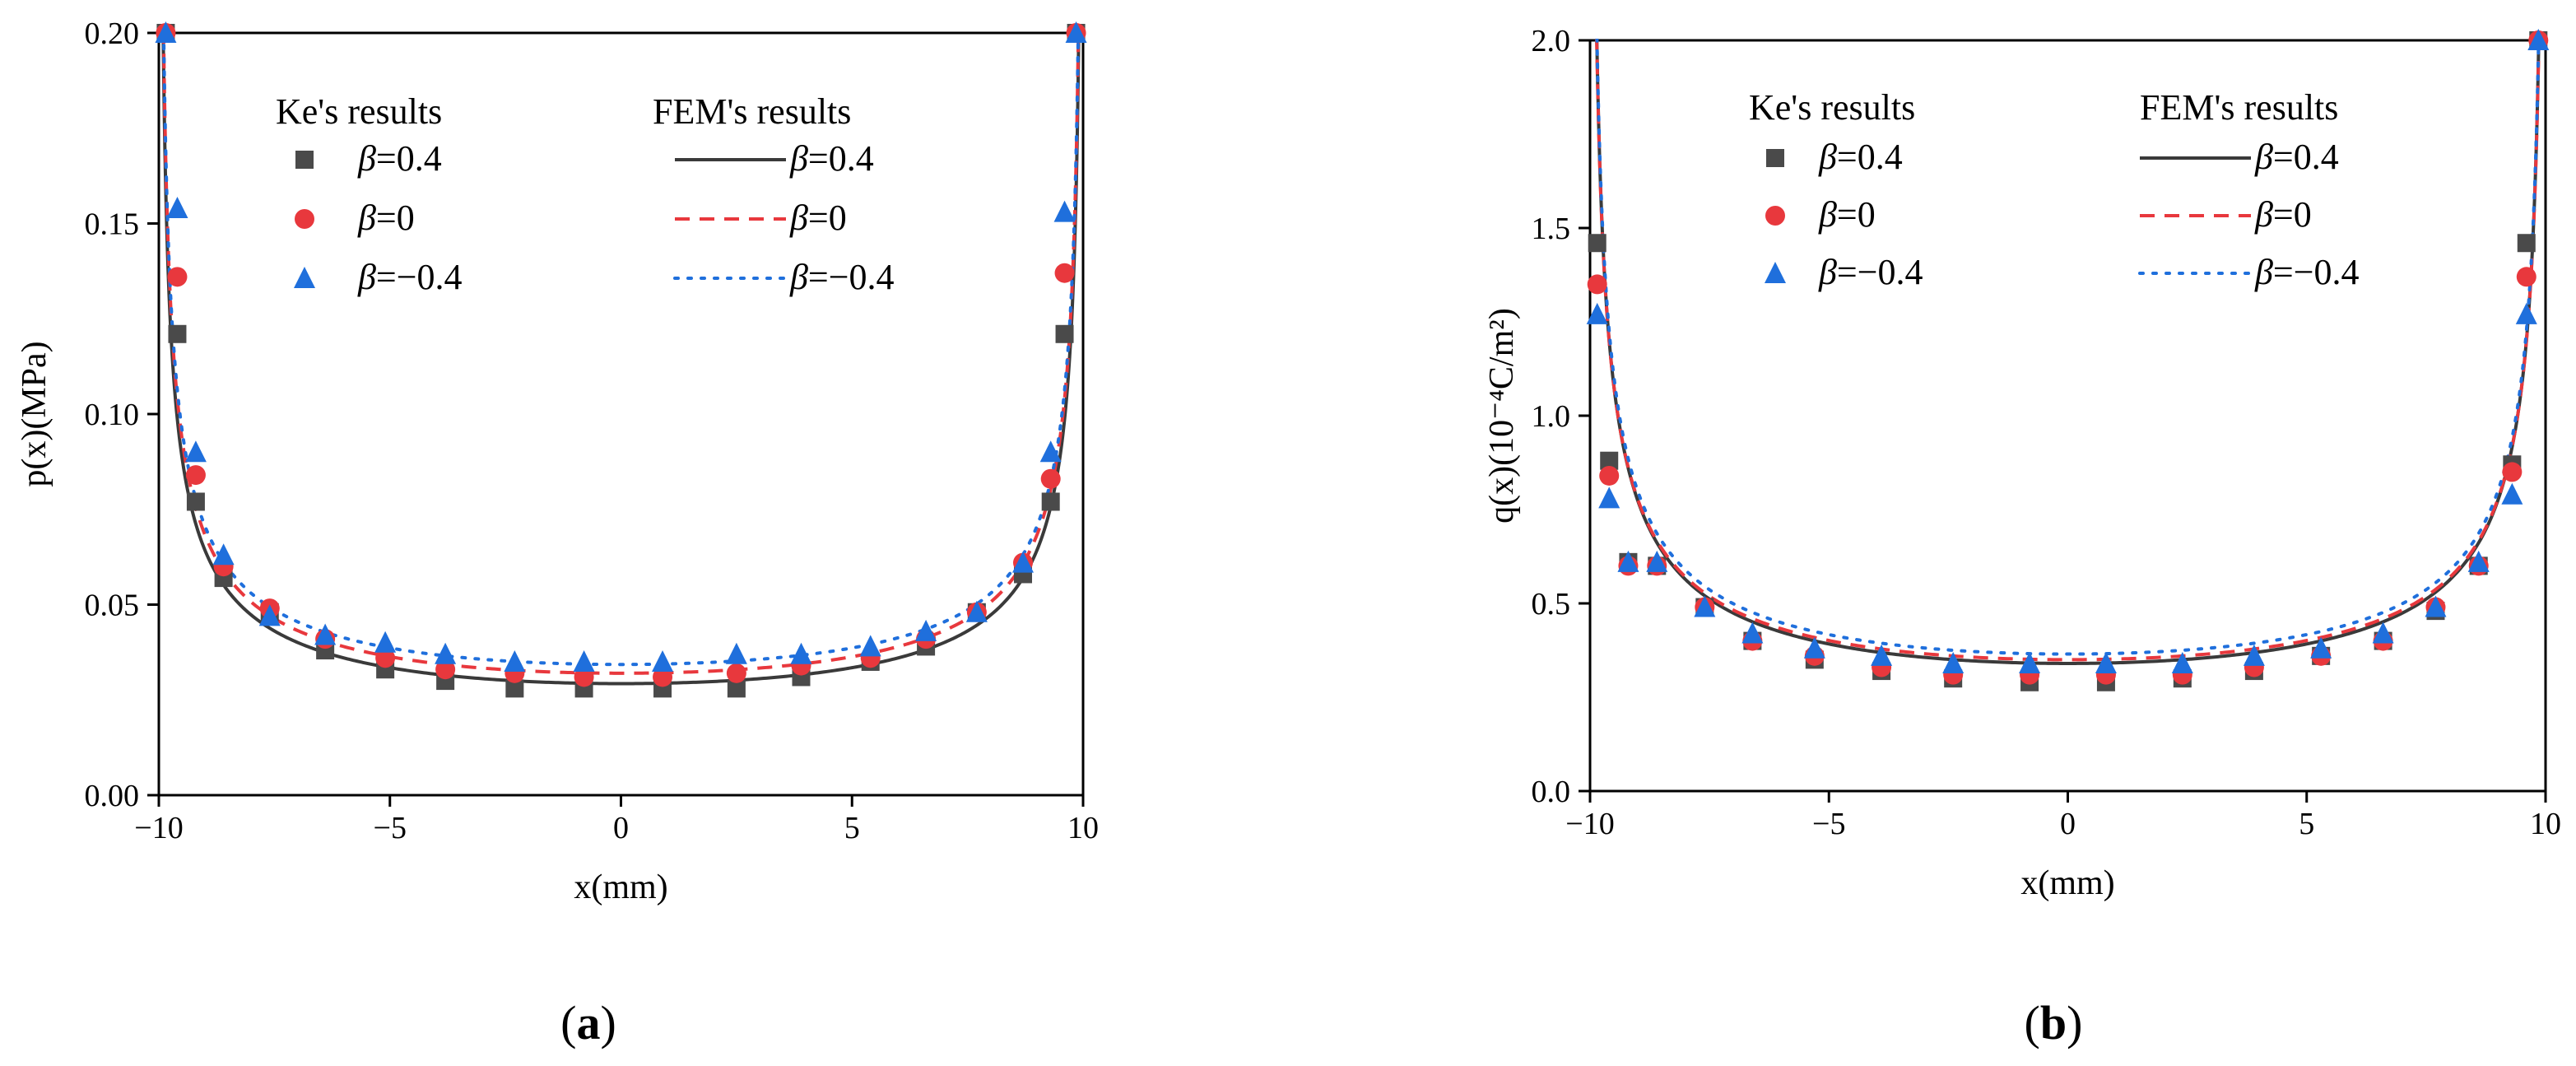 This screenshot has height=1066, width=2576. Describe the element at coordinates (112, 796) in the screenshot. I see `y-tick-label: 0.00` at that location.